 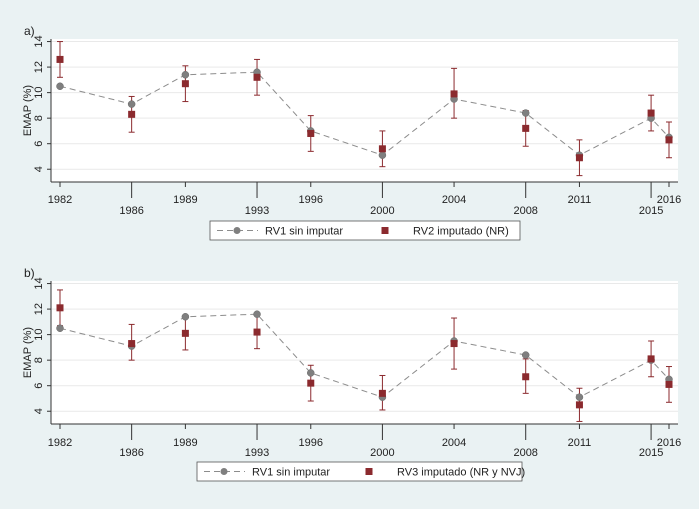 What do you see at coordinates (29, 273) in the screenshot?
I see `panel-label: b)` at bounding box center [29, 273].